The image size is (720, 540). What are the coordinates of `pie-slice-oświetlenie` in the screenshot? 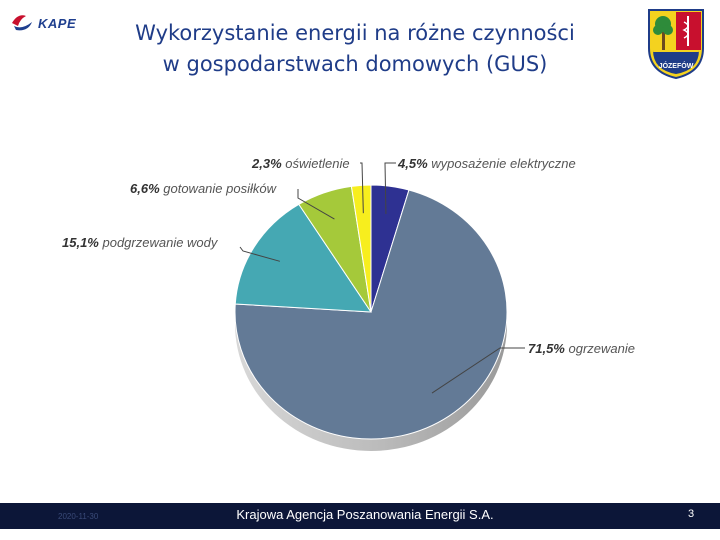 It's located at (361, 248).